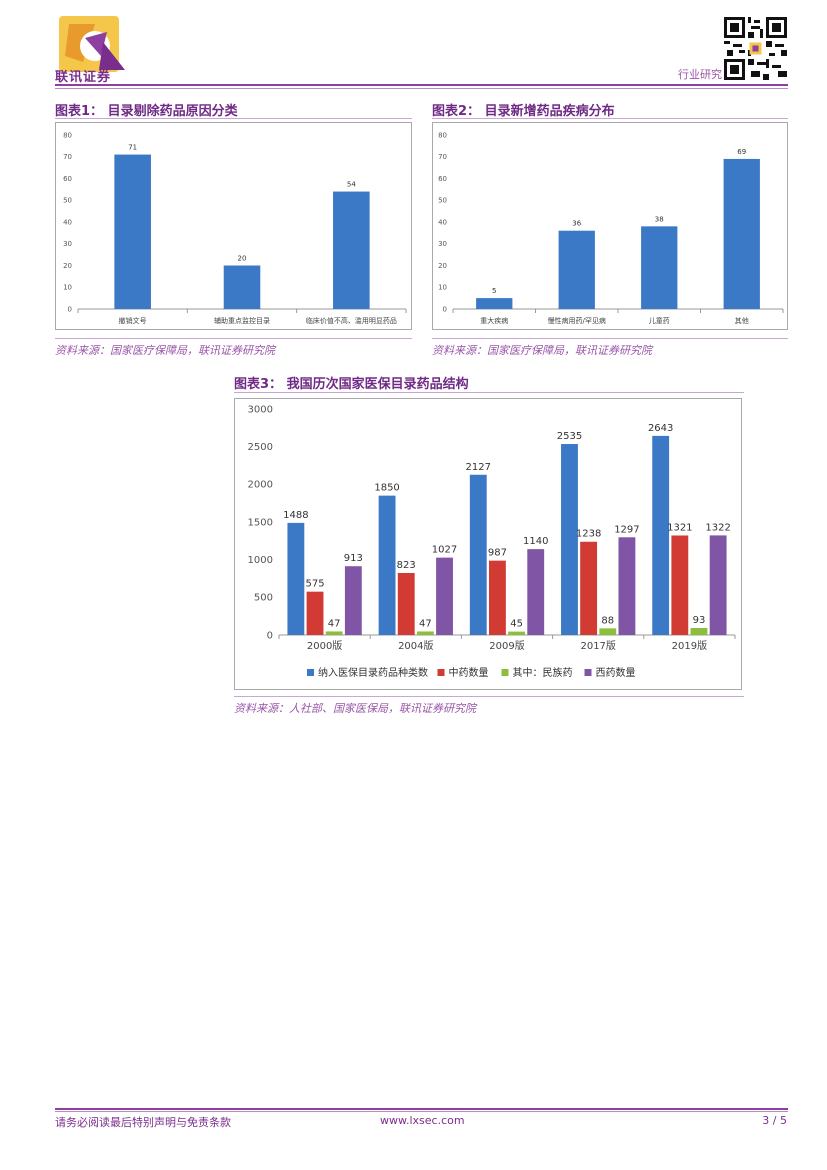 The image size is (827, 1170). What do you see at coordinates (659, 219) in the screenshot?
I see `bar-value-label: 38` at bounding box center [659, 219].